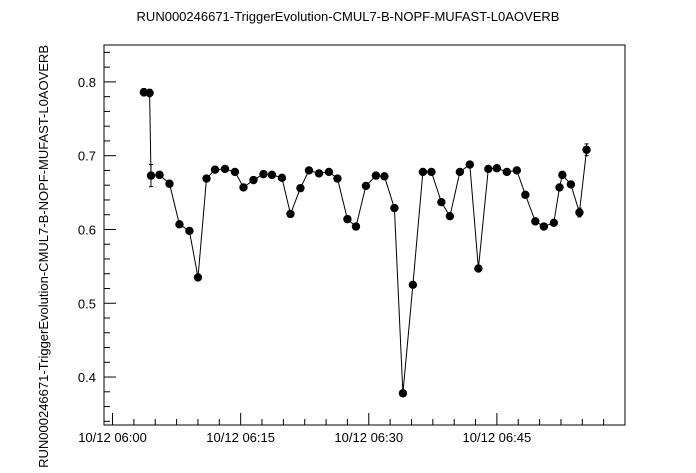 The height and width of the screenshot is (473, 696). Describe the element at coordinates (87, 377) in the screenshot. I see `y-tick-label: 0.4` at that location.